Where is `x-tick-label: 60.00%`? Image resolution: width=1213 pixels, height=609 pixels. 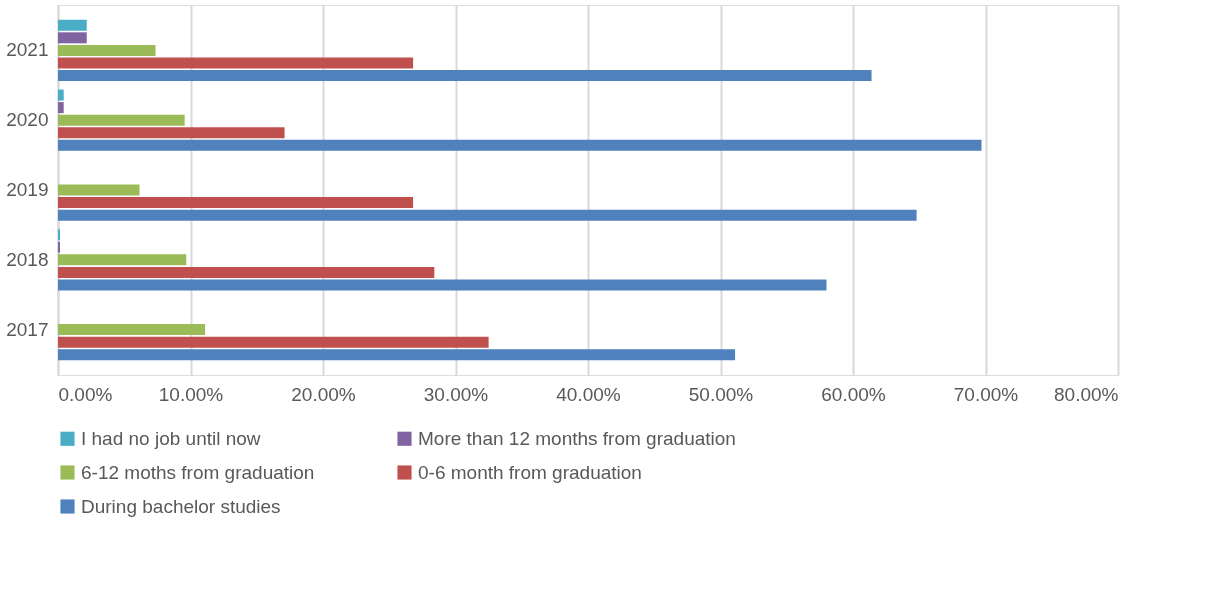
x-tick-label: 60.00% is located at coordinates (853, 394).